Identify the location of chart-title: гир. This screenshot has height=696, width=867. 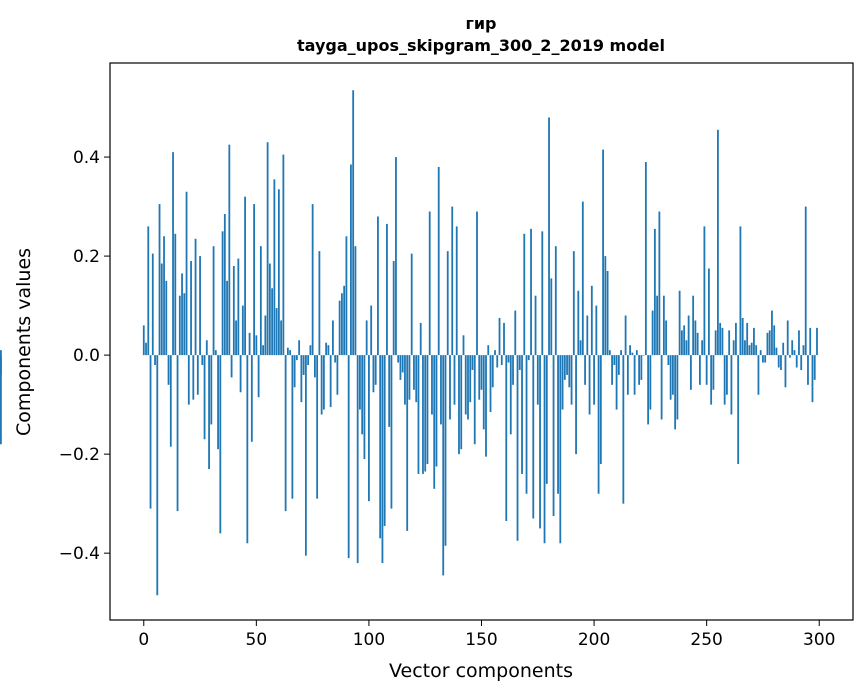
(480, 23).